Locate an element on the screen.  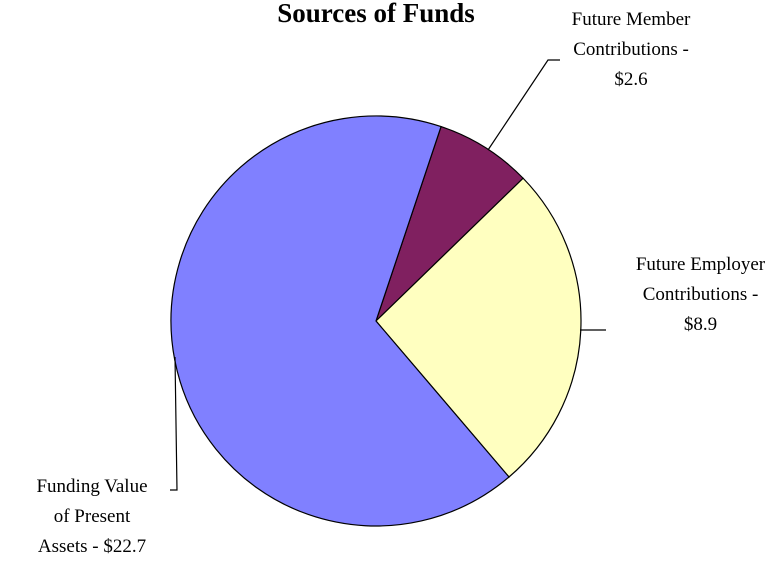
label-category: Funding Value of Present Assets - is located at coordinates (92, 516).